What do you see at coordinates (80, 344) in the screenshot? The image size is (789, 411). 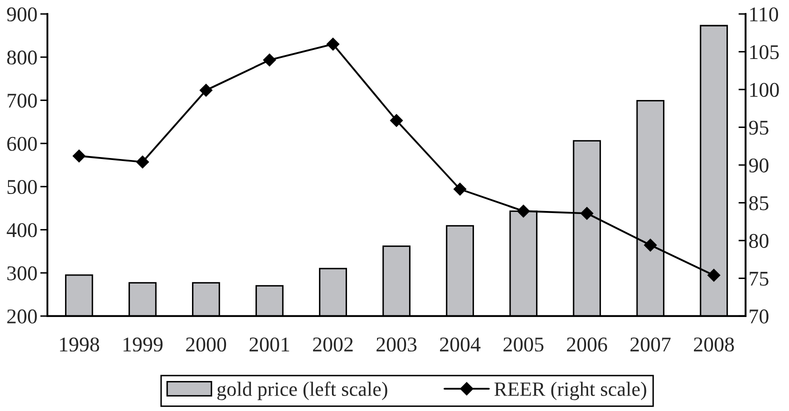 I see `x-tick-label: 1998` at bounding box center [80, 344].